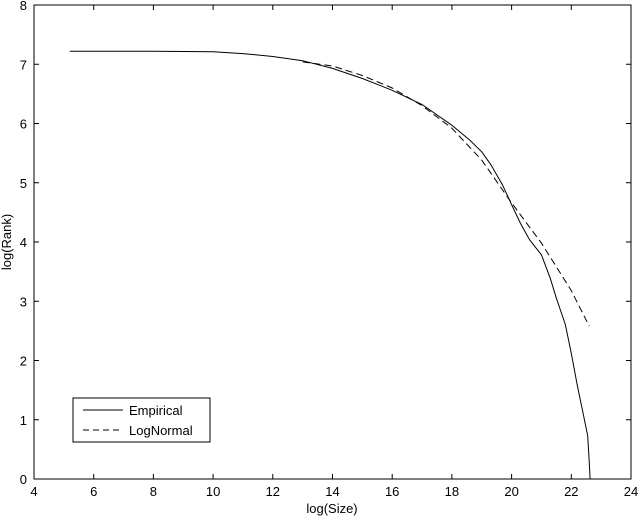  I want to click on x-tick-label: 24, so click(631, 491).